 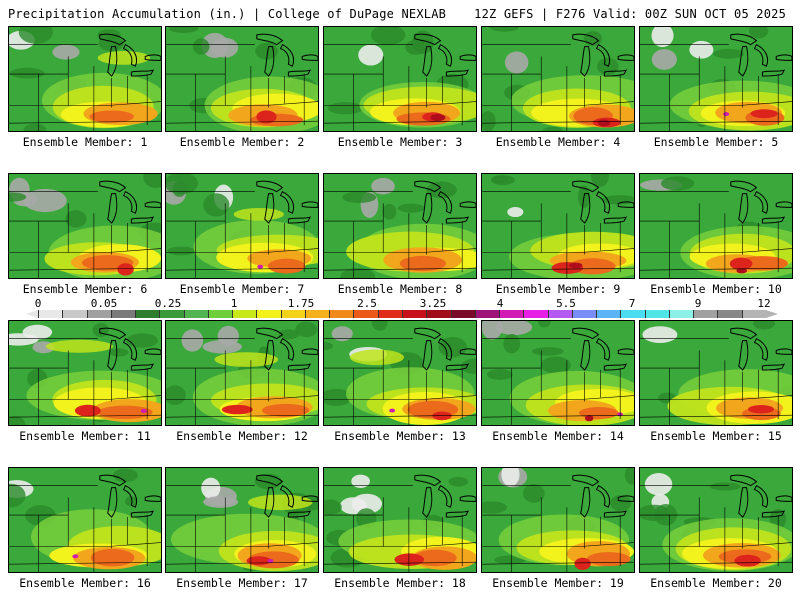 What do you see at coordinates (566, 303) in the screenshot?
I see `colorbar-tick-label: 5.5` at bounding box center [566, 303].